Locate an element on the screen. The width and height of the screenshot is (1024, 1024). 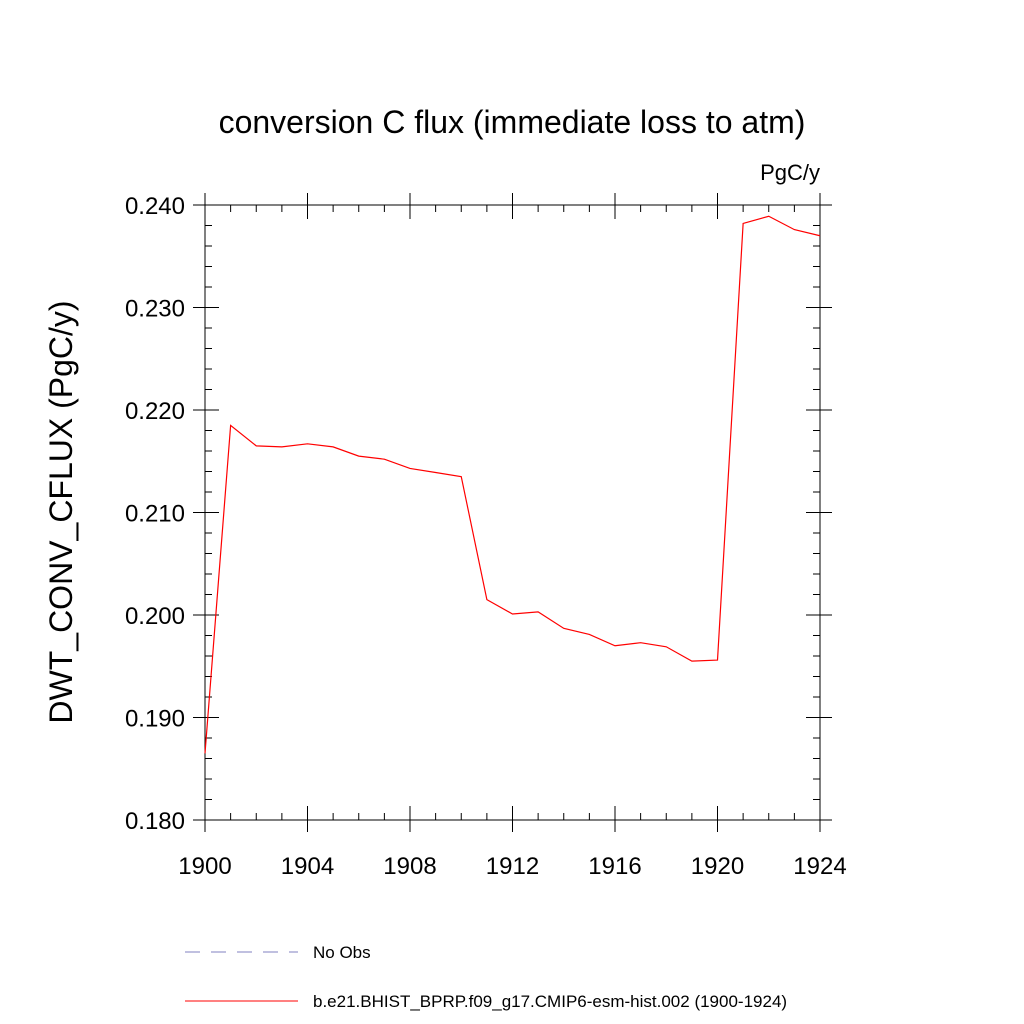
y-tick-label: 0.220 is located at coordinates (155, 411).